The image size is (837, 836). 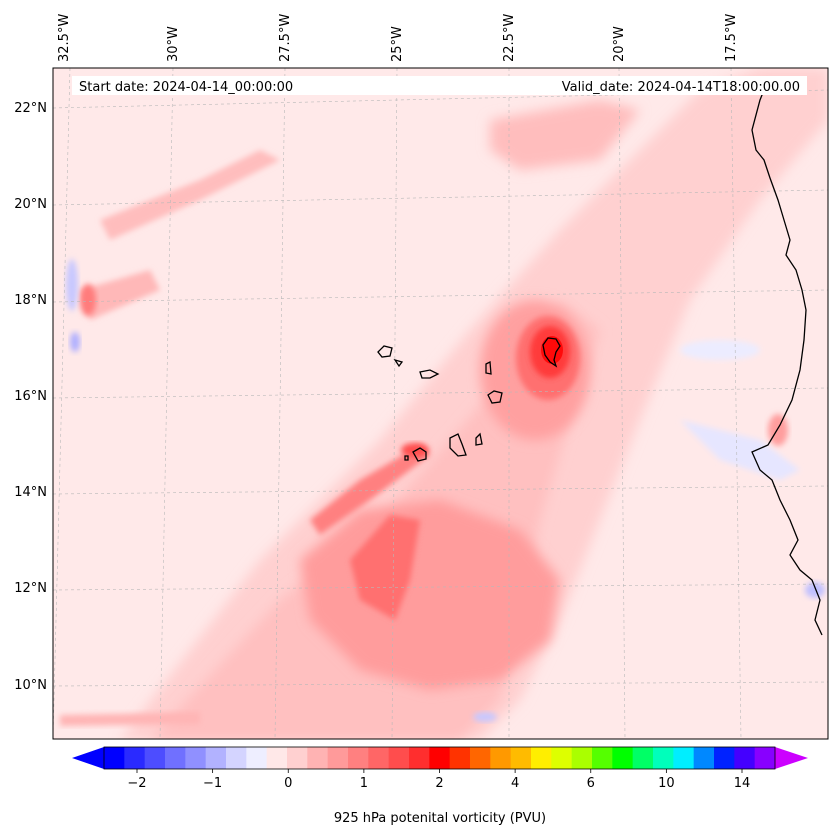 What do you see at coordinates (681, 87) in the screenshot?
I see `valid-date-label: Valid_date: 2024-04-14T18:00:00.00` at bounding box center [681, 87].